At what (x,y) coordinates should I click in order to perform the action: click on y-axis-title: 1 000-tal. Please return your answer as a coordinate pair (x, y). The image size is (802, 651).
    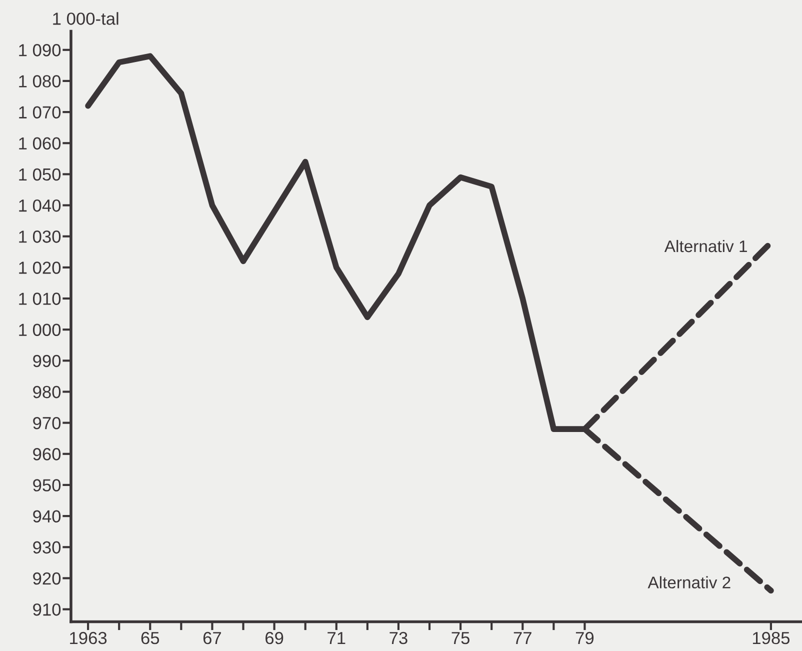
    Looking at the image, I should click on (85, 18).